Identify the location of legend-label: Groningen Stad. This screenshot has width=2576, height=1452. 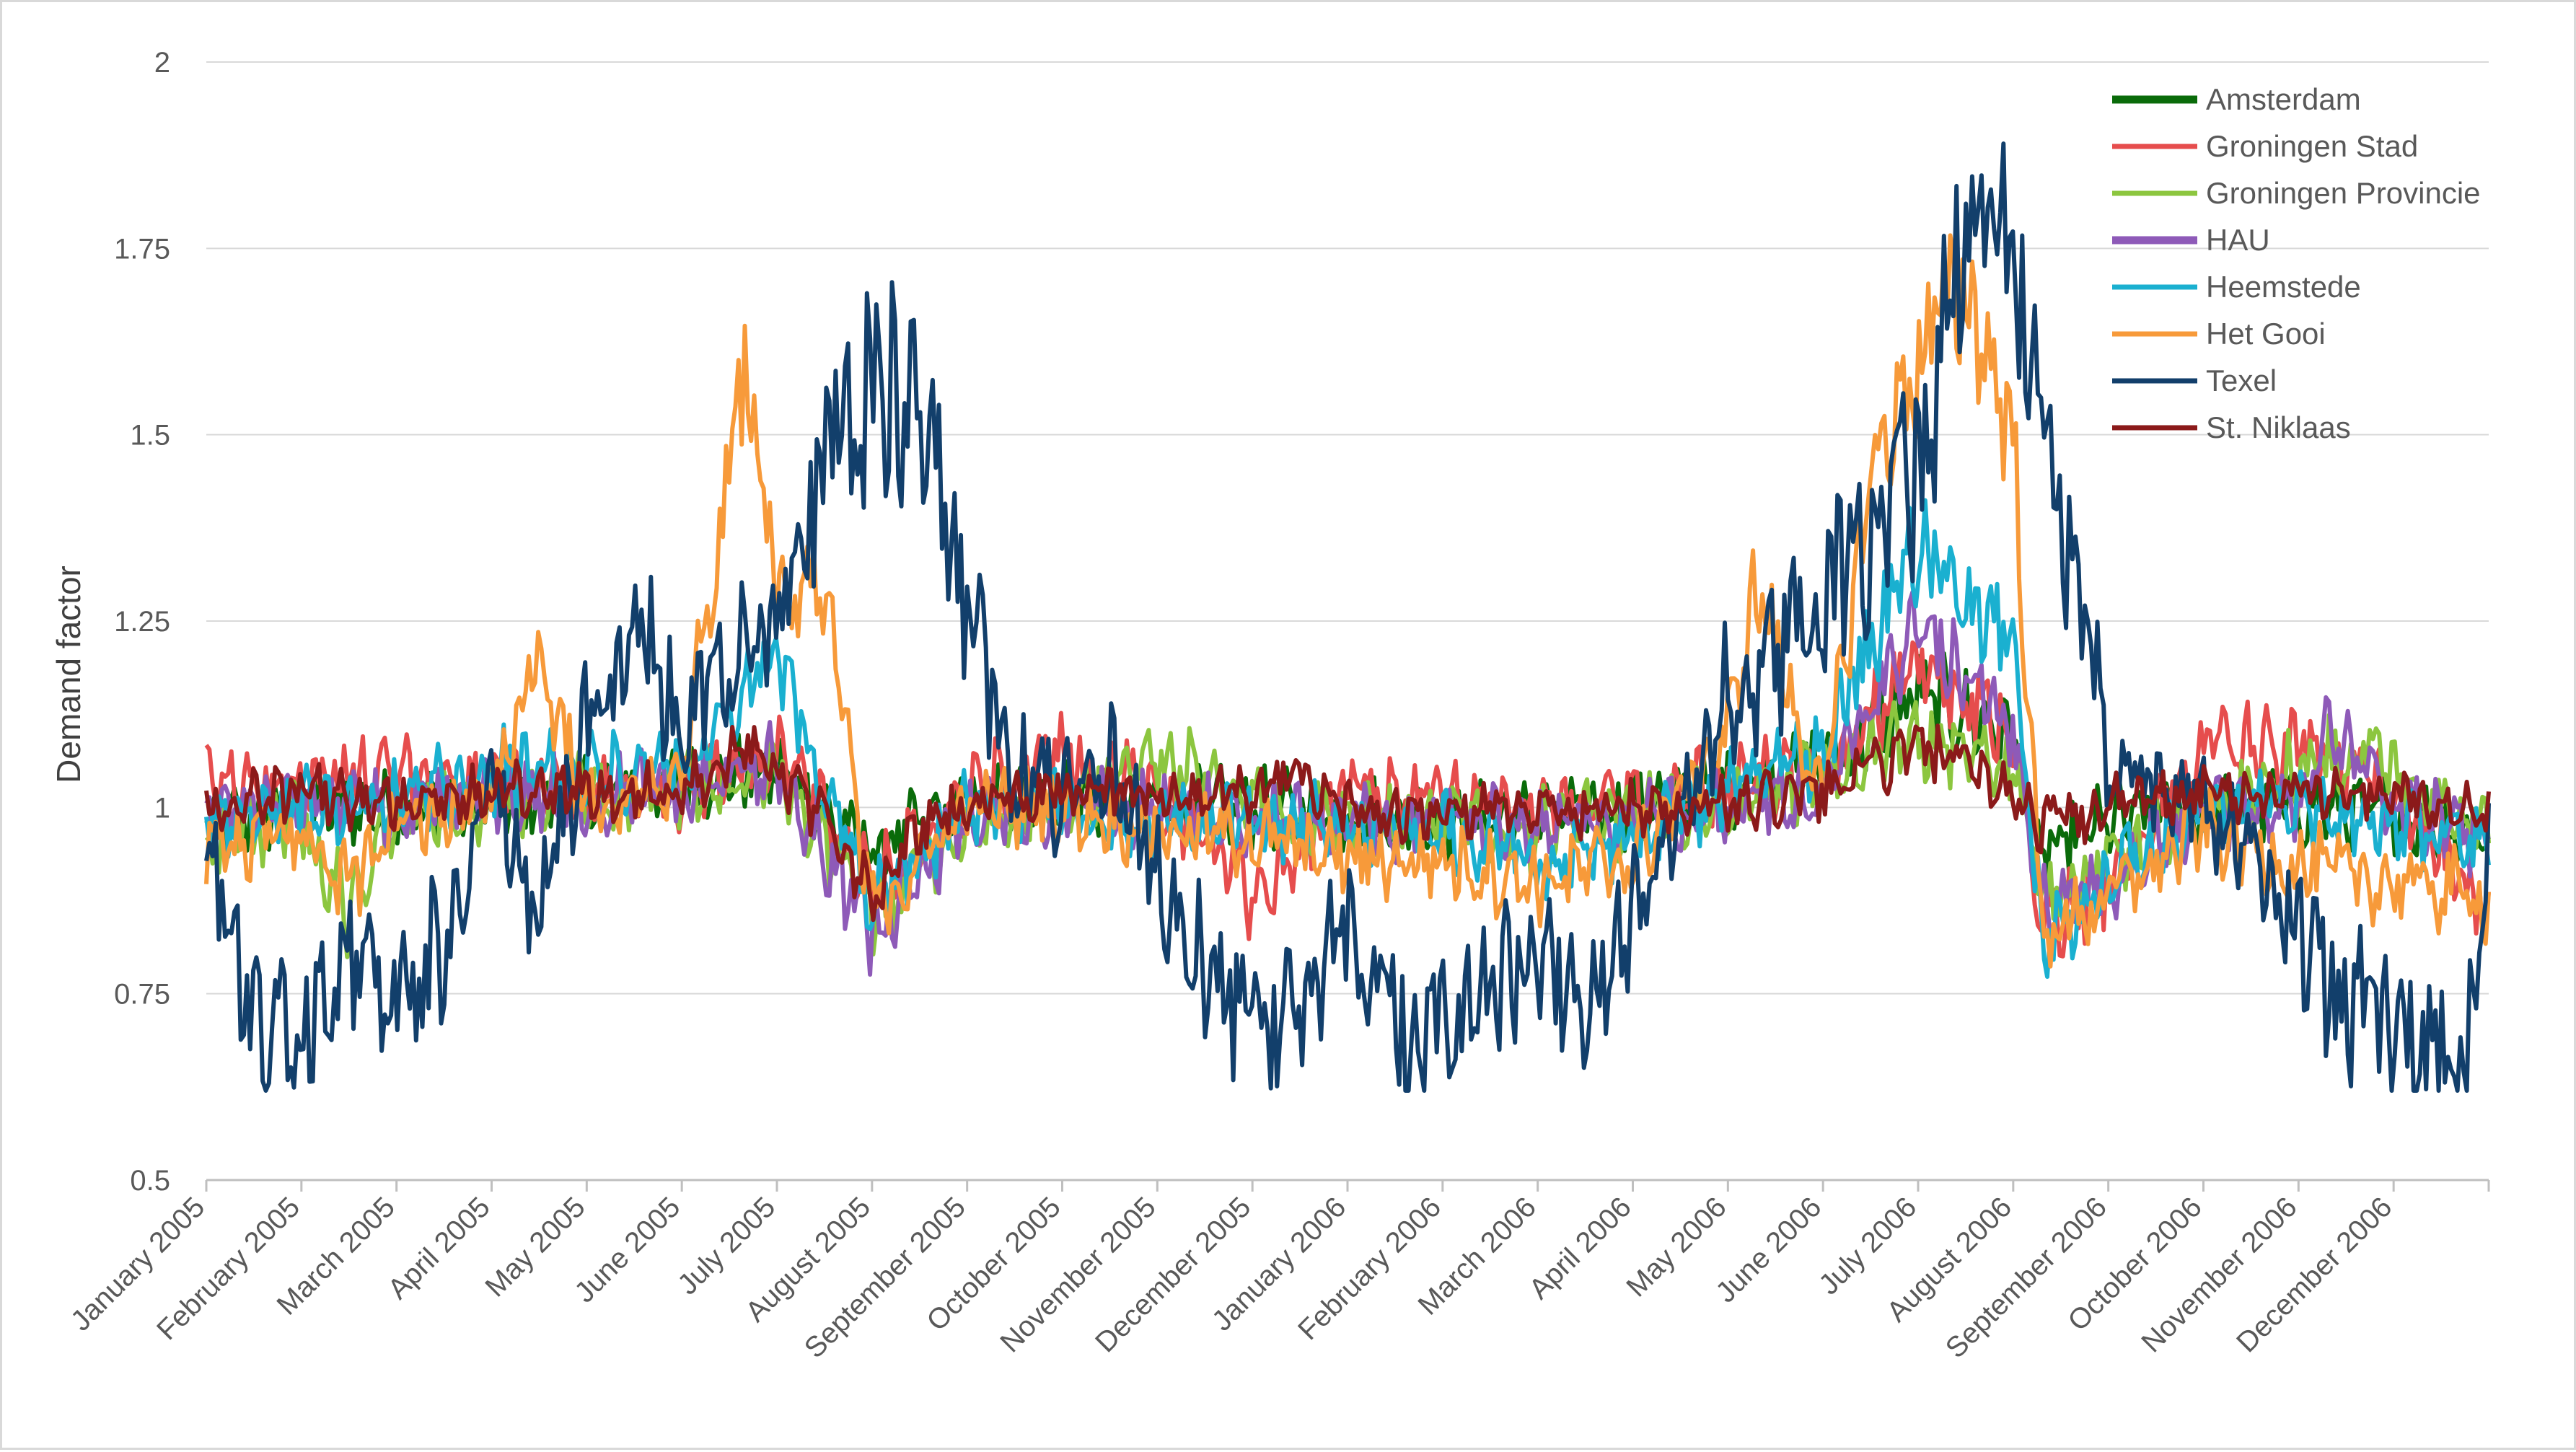
(2312, 146).